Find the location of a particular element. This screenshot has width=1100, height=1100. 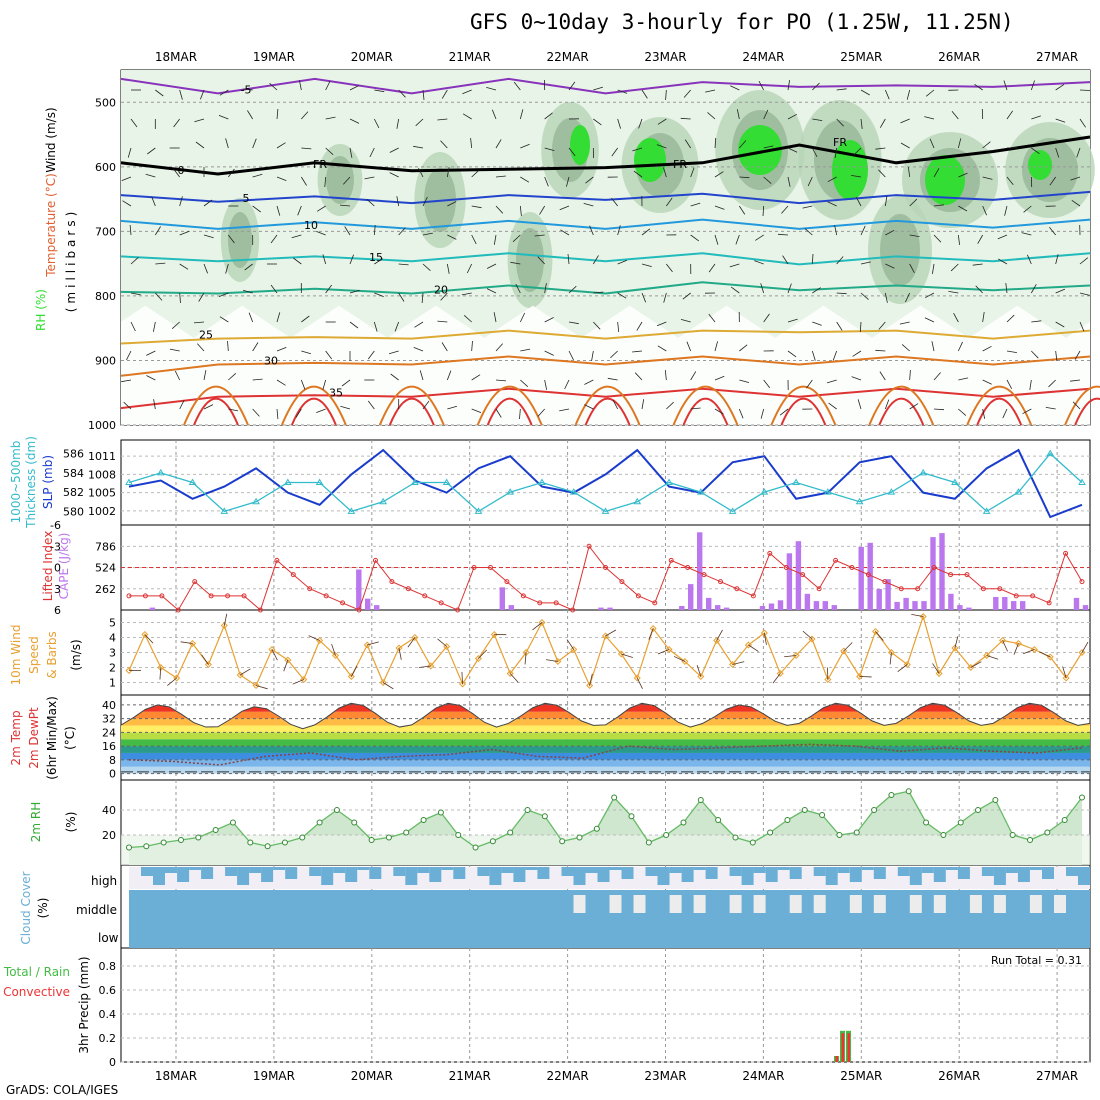

thickness-marker is located at coordinates (224, 510).